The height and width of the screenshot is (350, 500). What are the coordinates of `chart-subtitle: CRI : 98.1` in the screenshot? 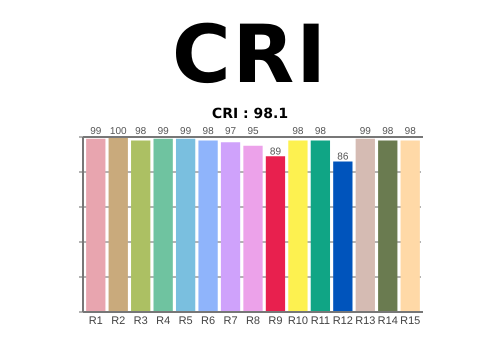 It's located at (250, 114).